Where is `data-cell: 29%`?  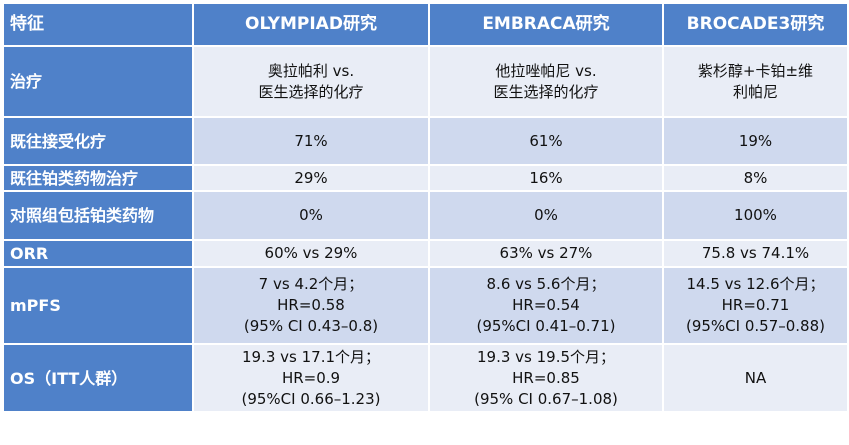 data-cell: 29% is located at coordinates (311, 178).